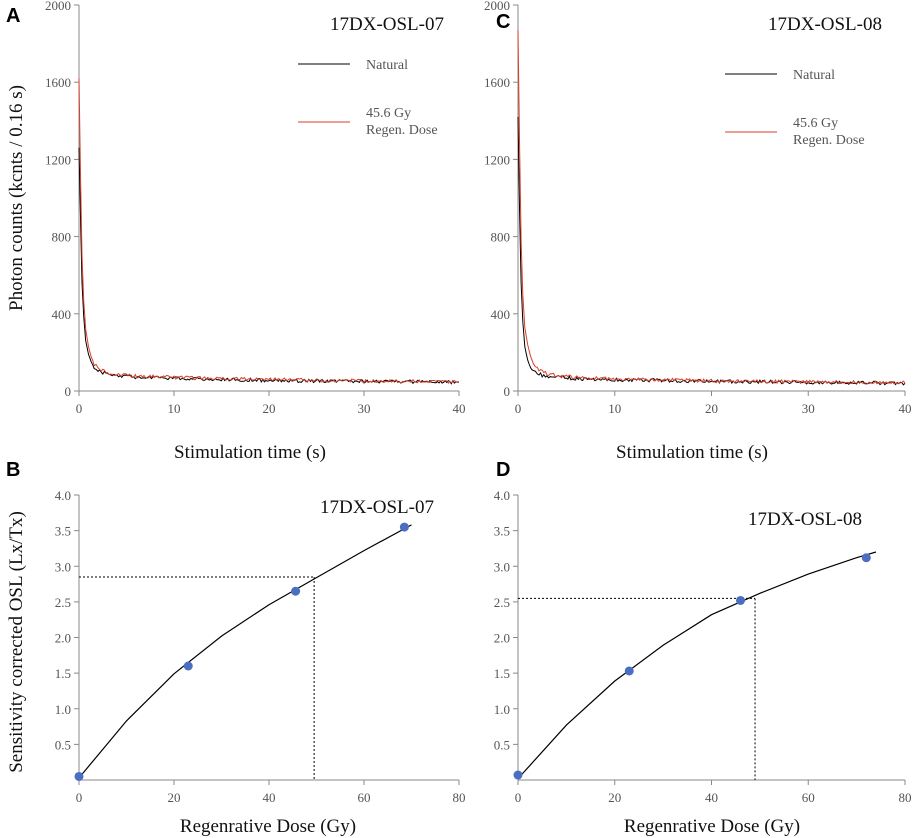 The image size is (913, 838). I want to click on panel-c-letter: C, so click(503, 22).